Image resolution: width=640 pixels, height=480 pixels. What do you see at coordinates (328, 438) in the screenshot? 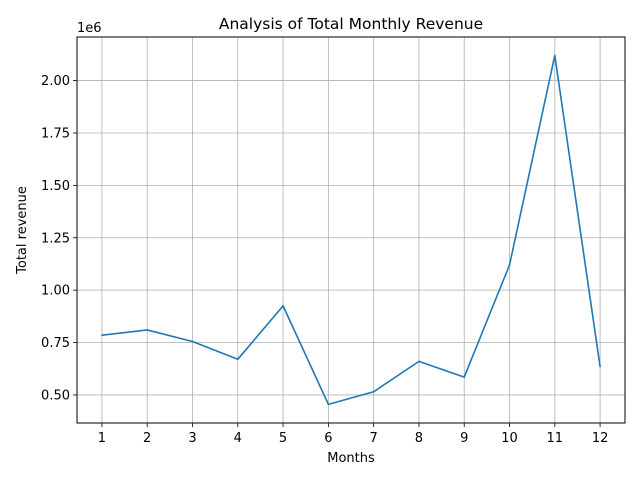
I see `x-tick-label: 6` at bounding box center [328, 438].